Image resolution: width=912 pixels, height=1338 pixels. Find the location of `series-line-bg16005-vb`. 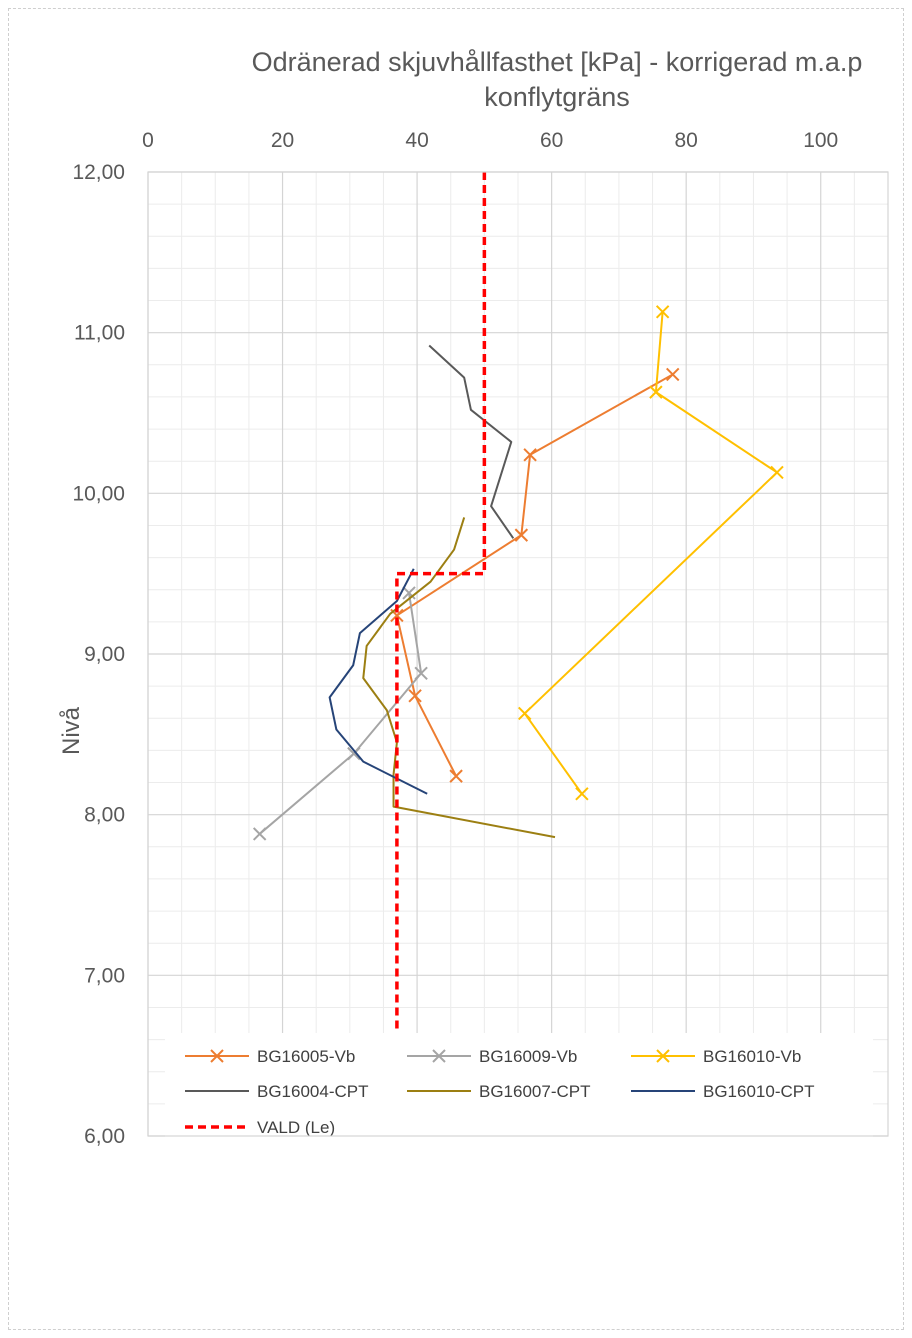

series-line-bg16005-vb is located at coordinates (534, 575).